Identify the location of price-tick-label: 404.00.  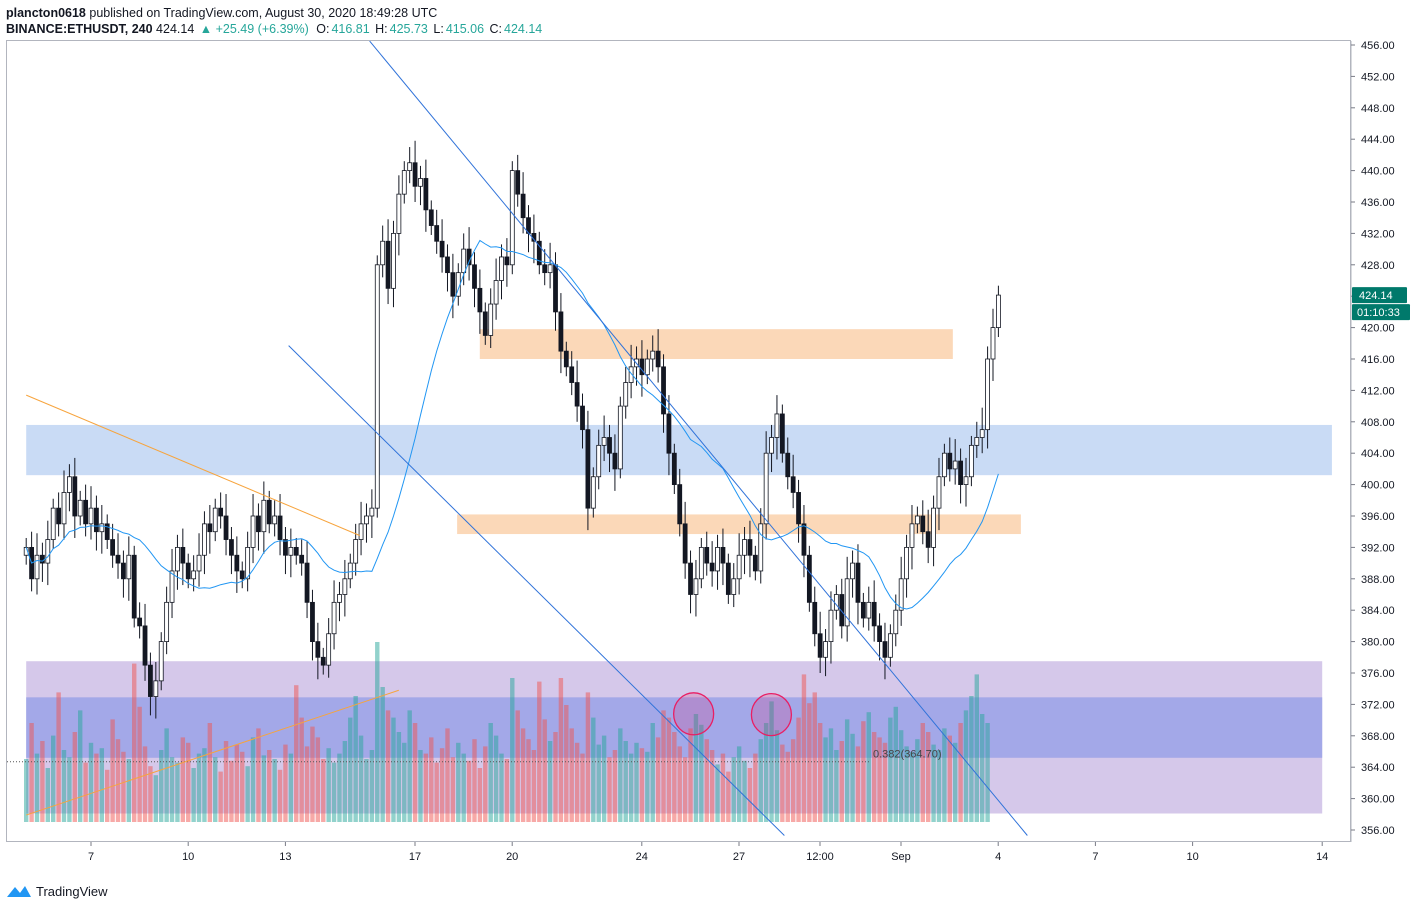
(1378, 454).